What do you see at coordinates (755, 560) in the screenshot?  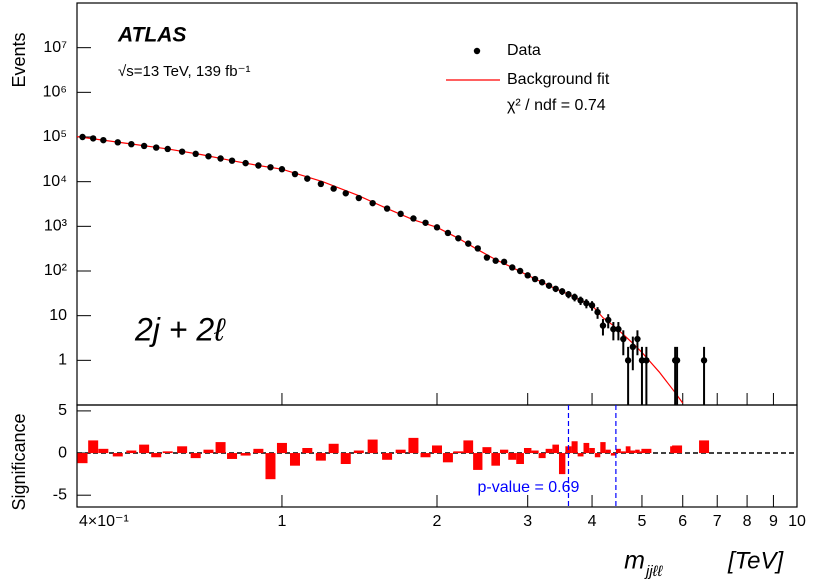 I see `x-label-unit: [TeV]` at bounding box center [755, 560].